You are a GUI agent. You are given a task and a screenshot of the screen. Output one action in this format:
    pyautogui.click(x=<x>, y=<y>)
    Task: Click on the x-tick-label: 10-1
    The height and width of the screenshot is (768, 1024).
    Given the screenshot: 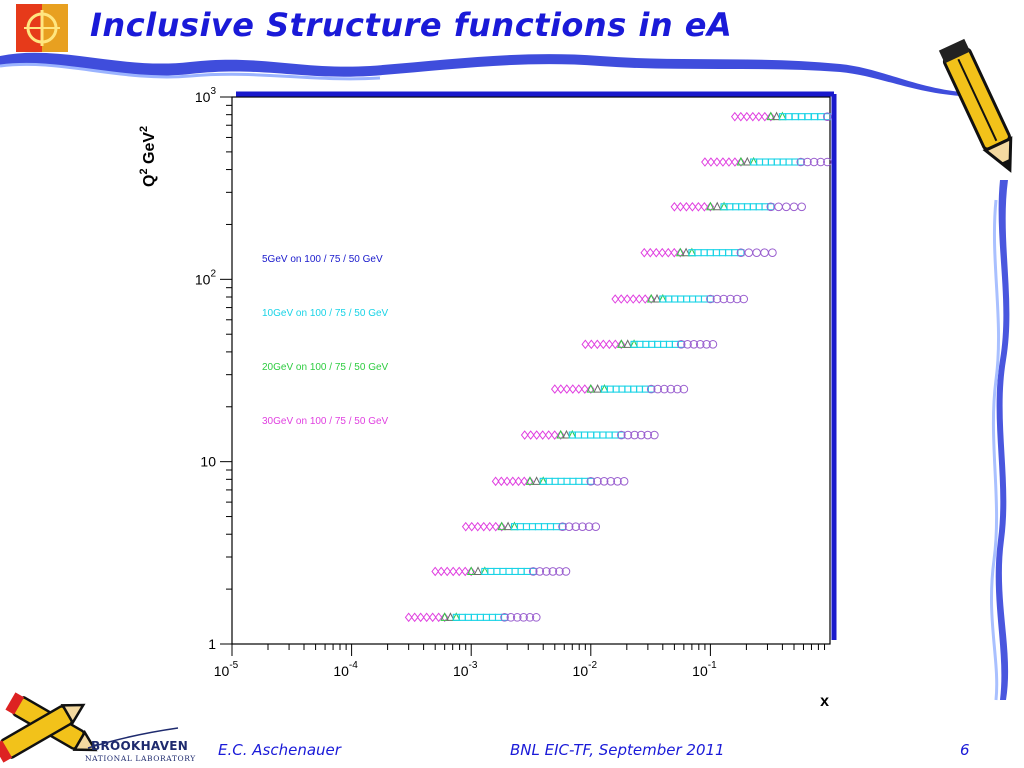 What is the action you would take?
    pyautogui.click(x=704, y=669)
    